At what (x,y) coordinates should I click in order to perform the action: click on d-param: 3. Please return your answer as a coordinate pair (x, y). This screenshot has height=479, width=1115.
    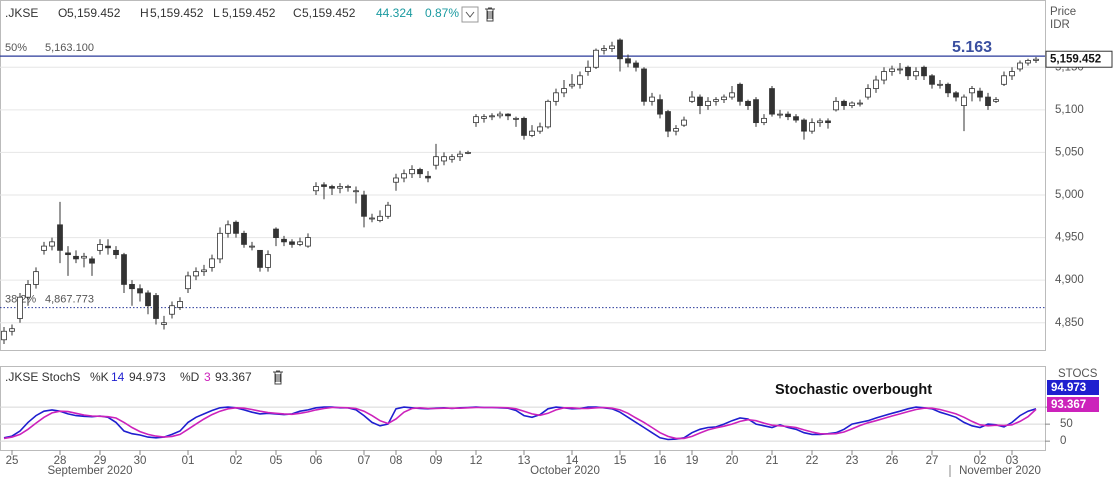
    Looking at the image, I should click on (207, 377).